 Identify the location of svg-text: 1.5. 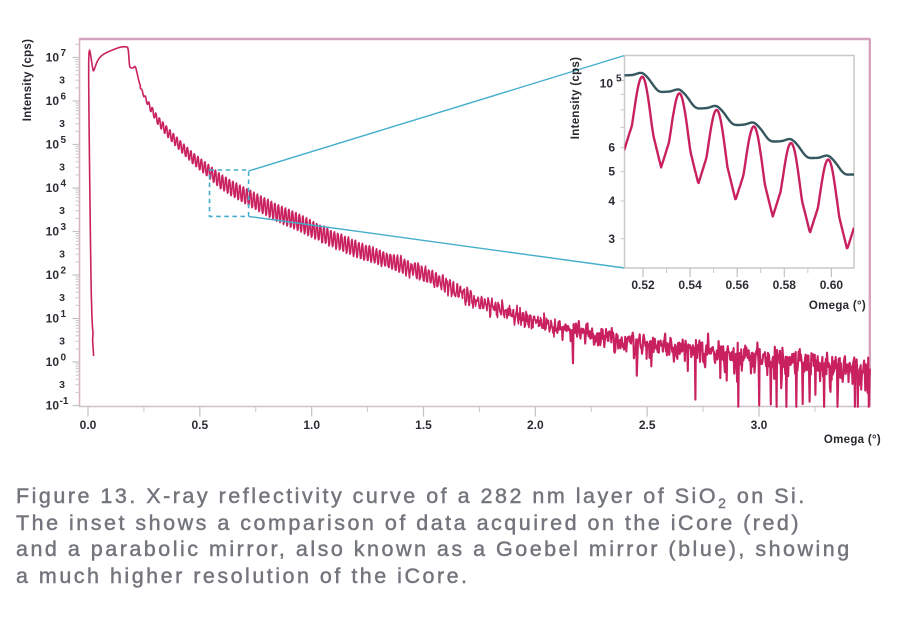
(423, 425).